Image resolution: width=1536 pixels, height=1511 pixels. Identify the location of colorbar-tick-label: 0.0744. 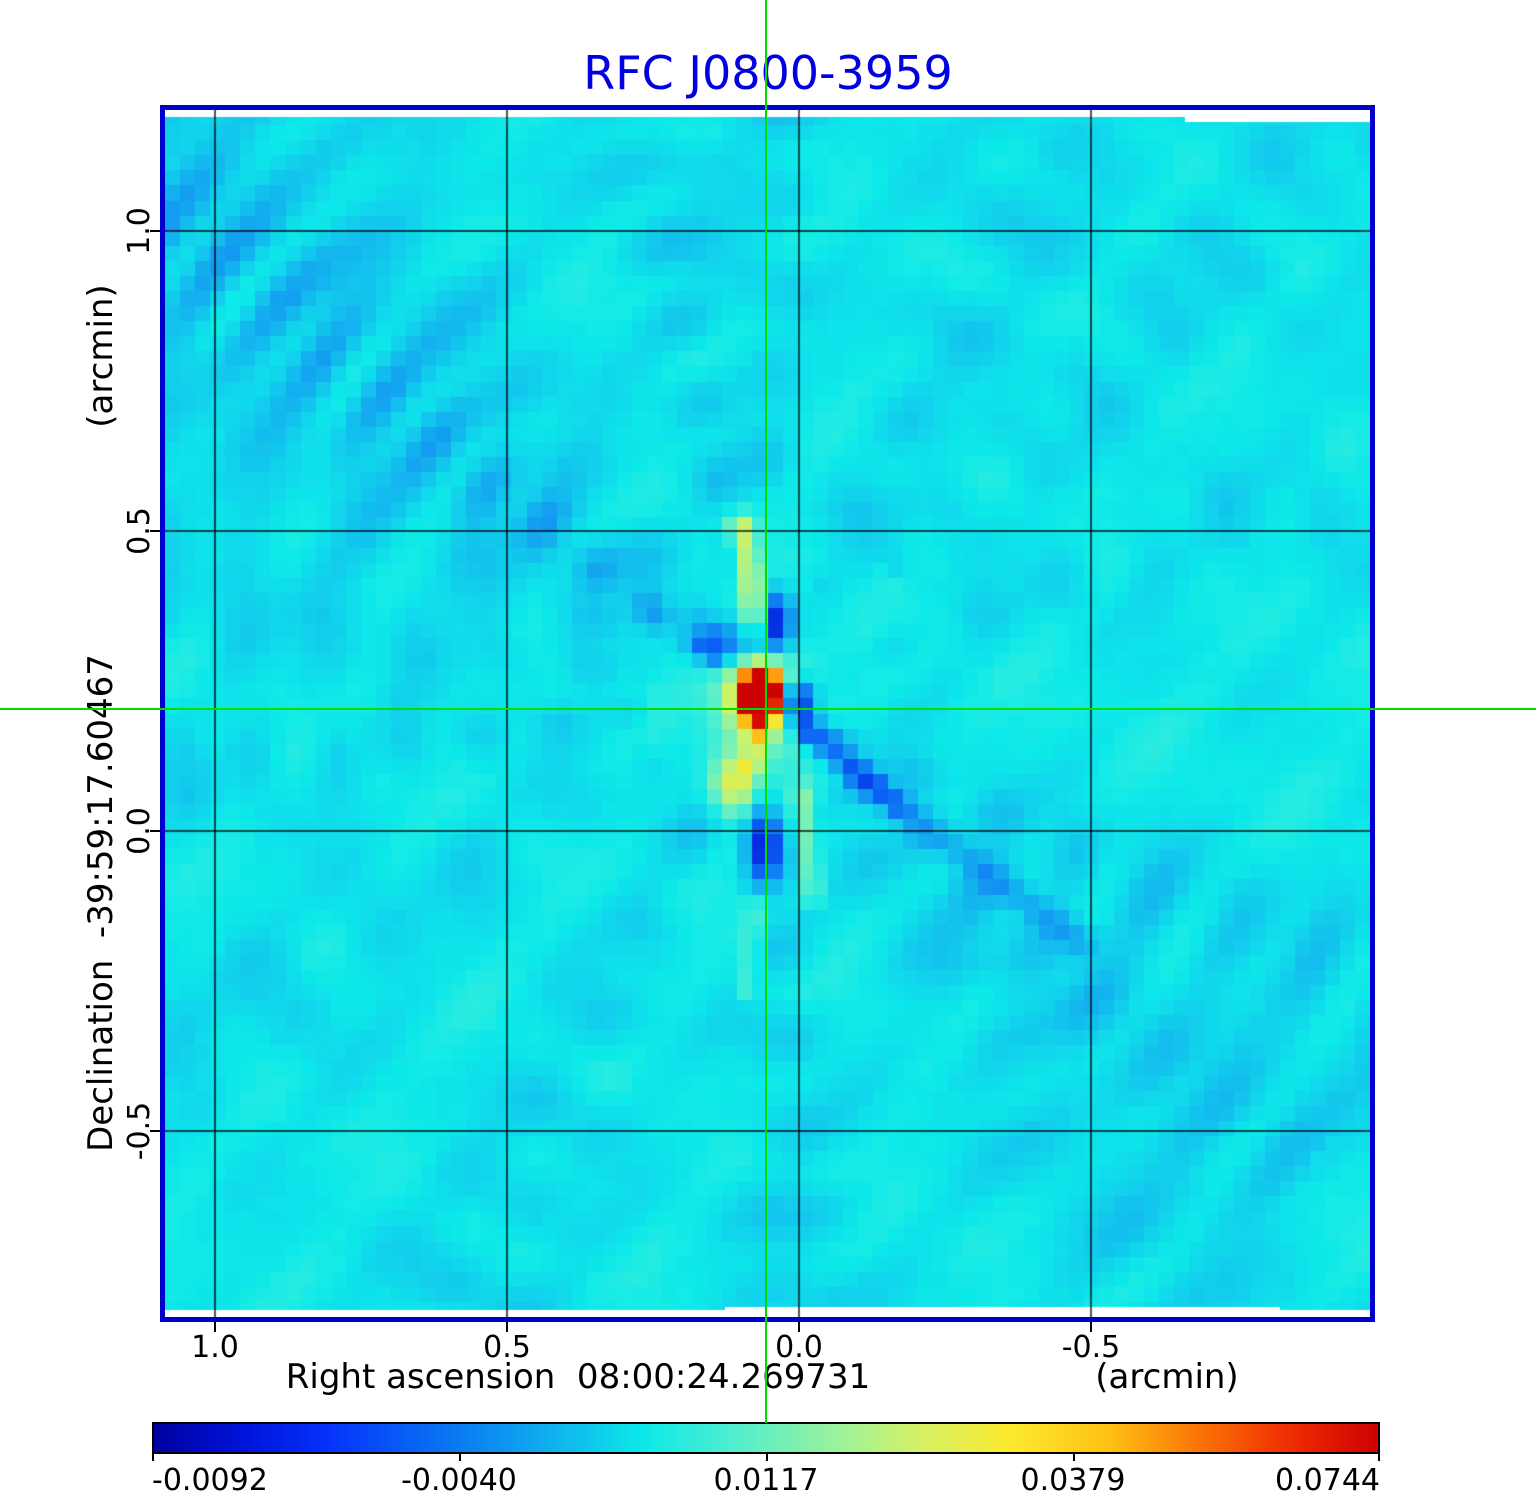
(1327, 1480).